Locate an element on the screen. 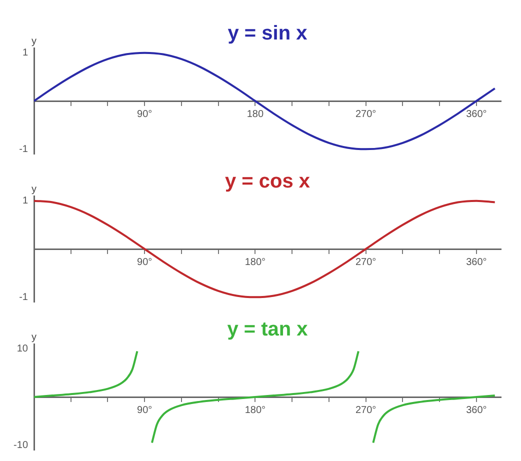 The width and height of the screenshot is (521, 461). y-tick-label: 10 is located at coordinates (22, 349).